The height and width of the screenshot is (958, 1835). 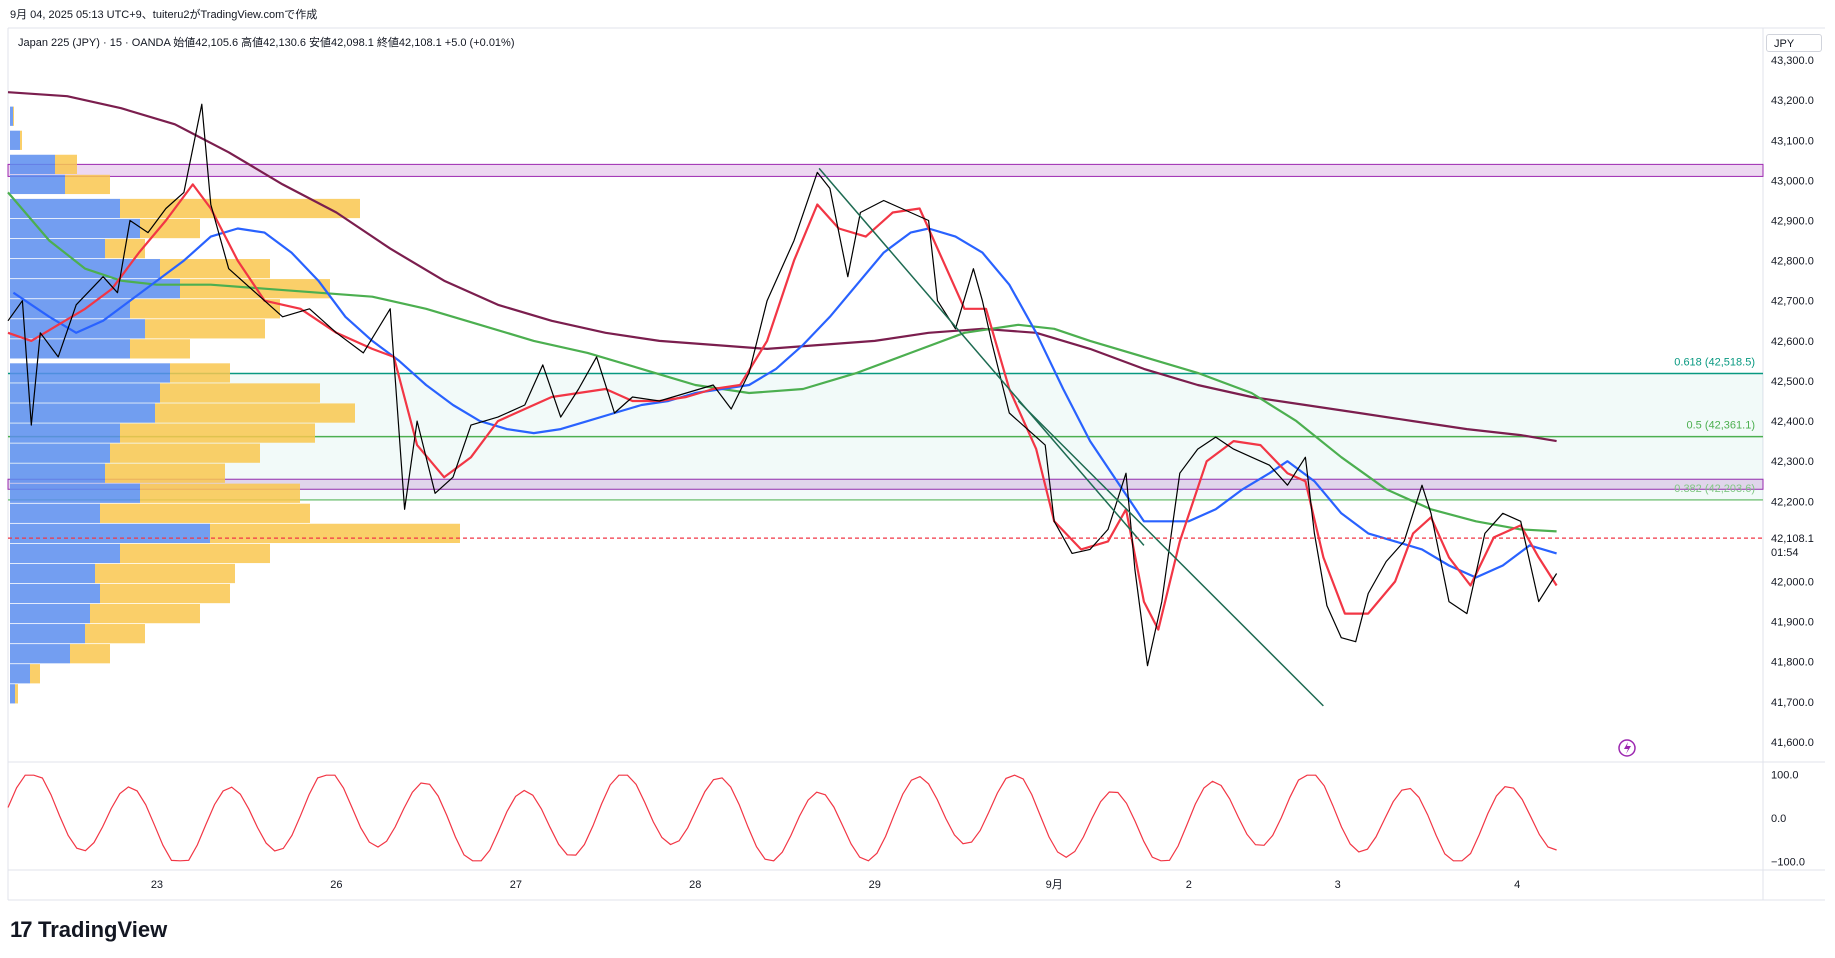 What do you see at coordinates (1792, 422) in the screenshot?
I see `y-tick-label-9: 42,400.0` at bounding box center [1792, 422].